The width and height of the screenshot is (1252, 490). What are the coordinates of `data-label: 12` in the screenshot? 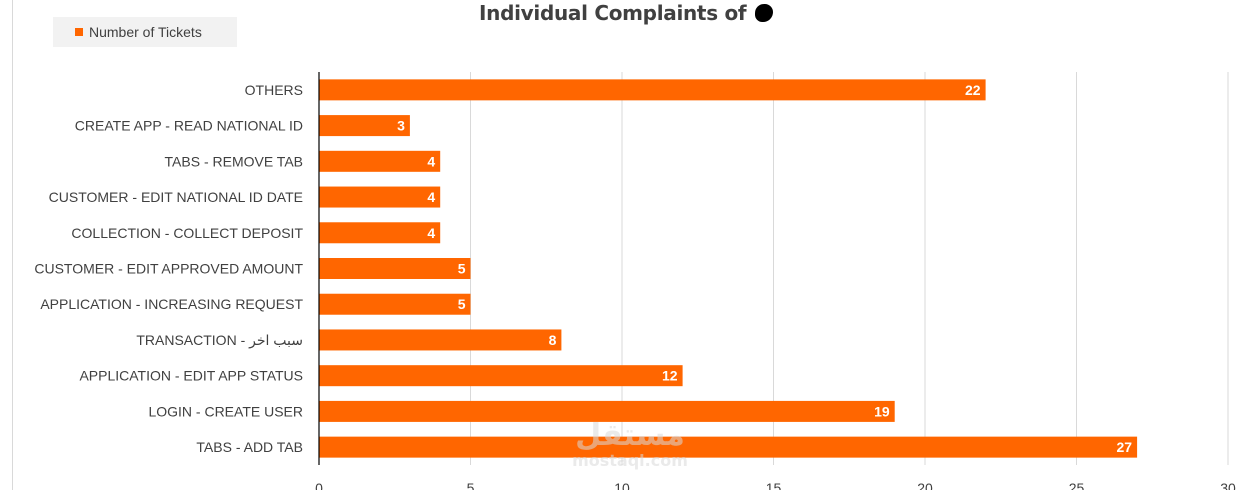 It's located at (670, 376).